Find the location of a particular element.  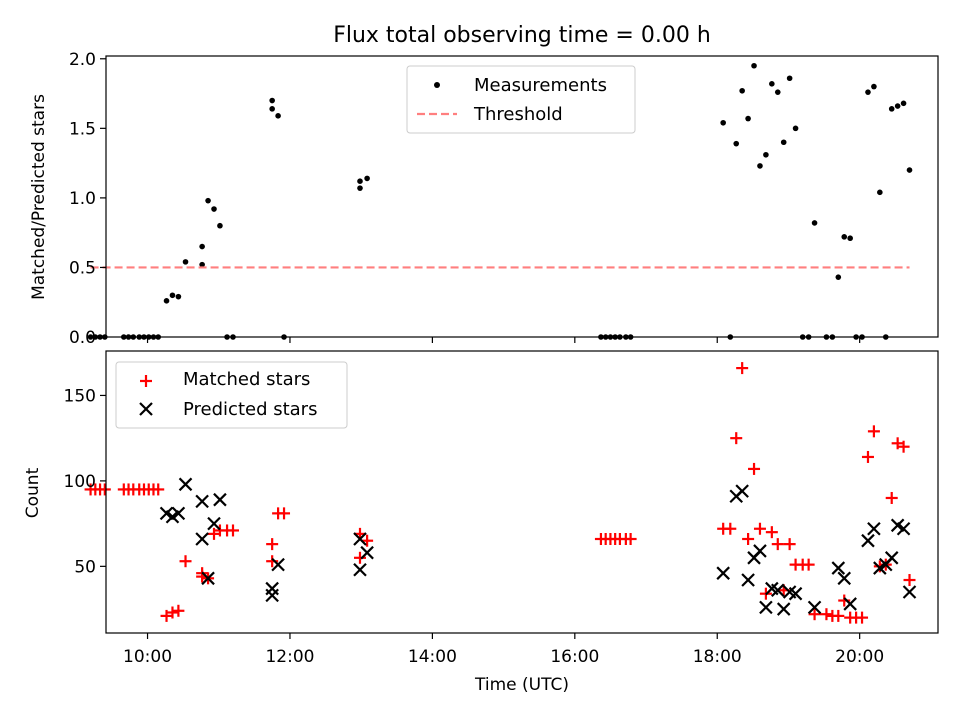

x-tick-label: 16:00 is located at coordinates (574, 657).